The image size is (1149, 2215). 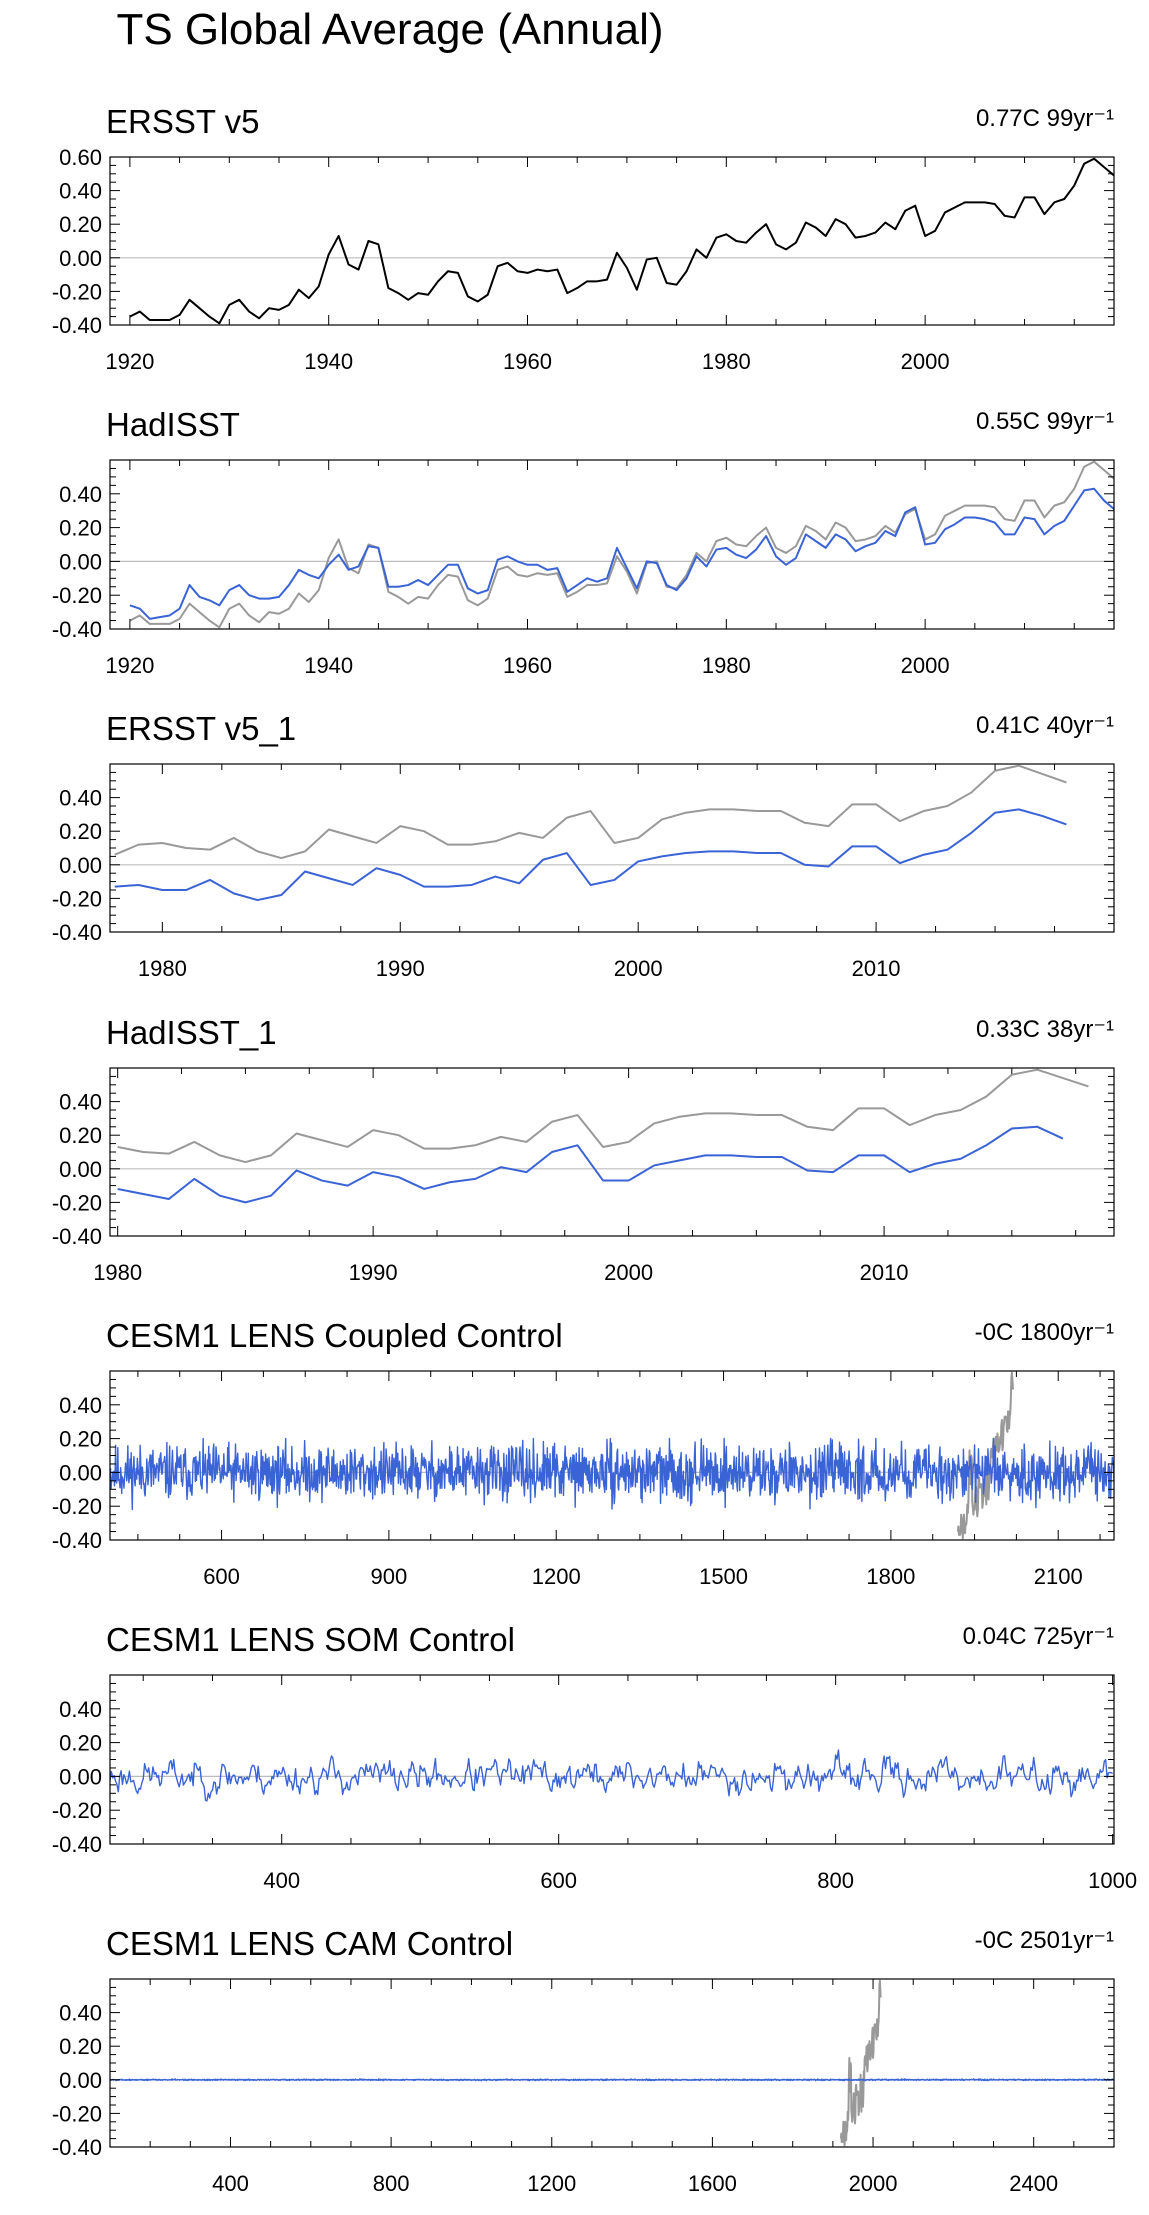 I want to click on panel-title: CESM1 LENS SOM Control, so click(x=310, y=1639).